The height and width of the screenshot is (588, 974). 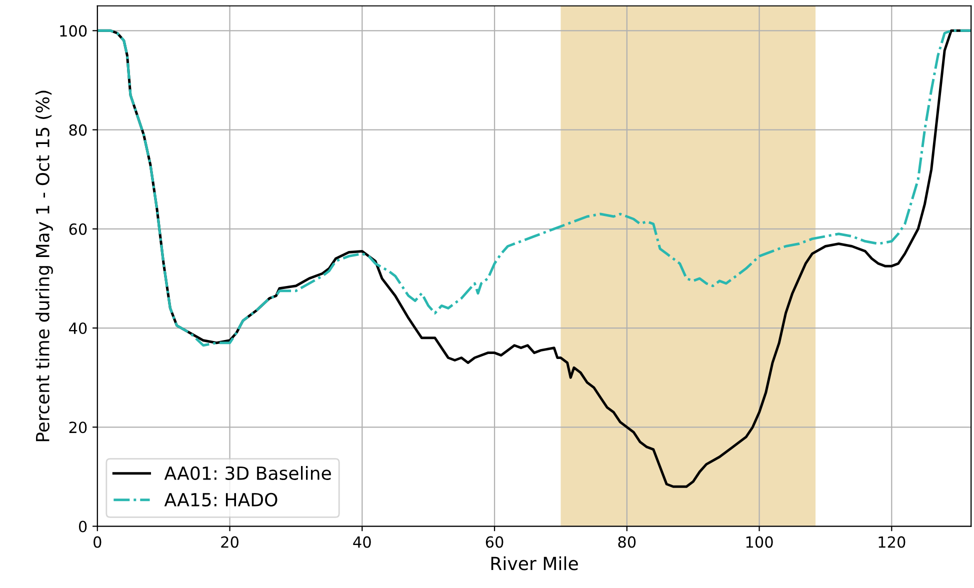 What do you see at coordinates (229, 542) in the screenshot?
I see `x-tick-label: 20` at bounding box center [229, 542].